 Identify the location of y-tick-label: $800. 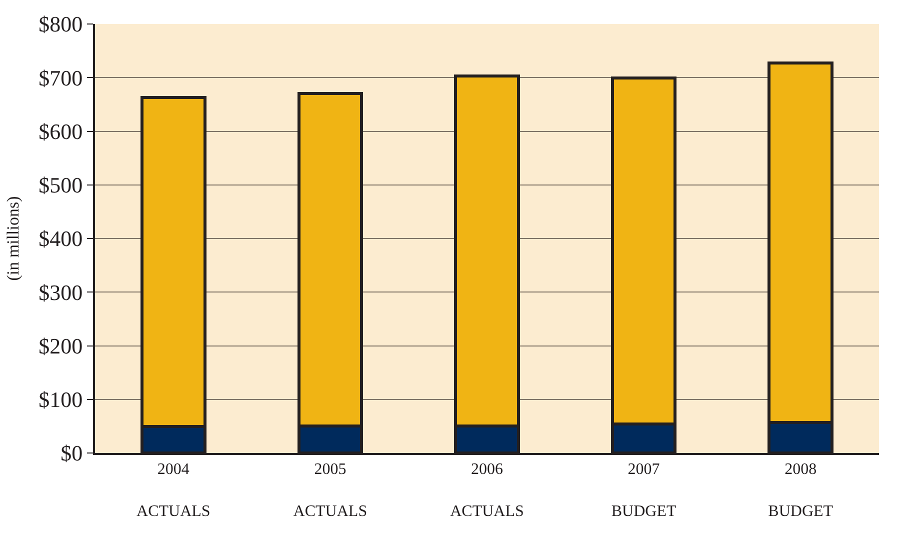
(60, 24).